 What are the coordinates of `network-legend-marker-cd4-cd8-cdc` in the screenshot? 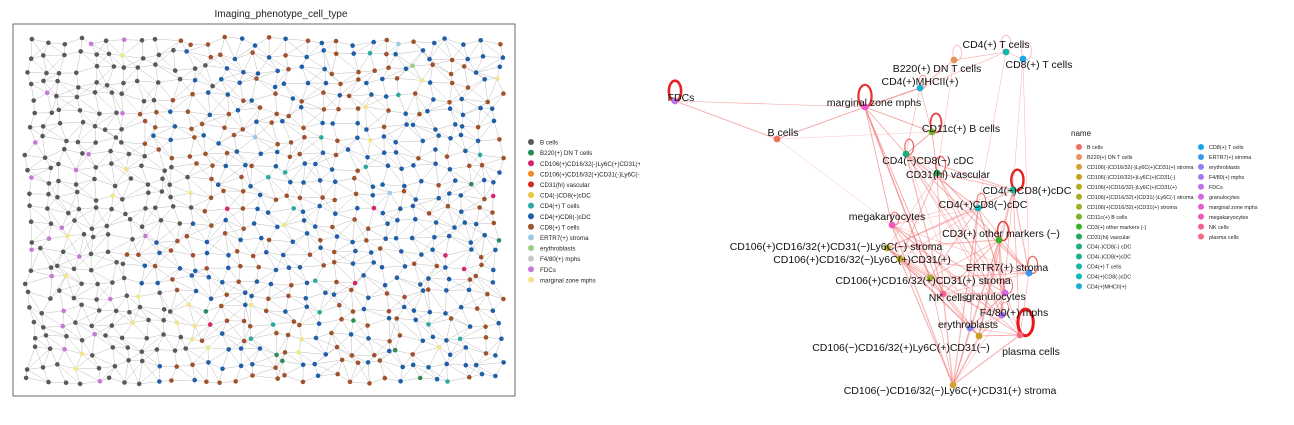 It's located at (1079, 256).